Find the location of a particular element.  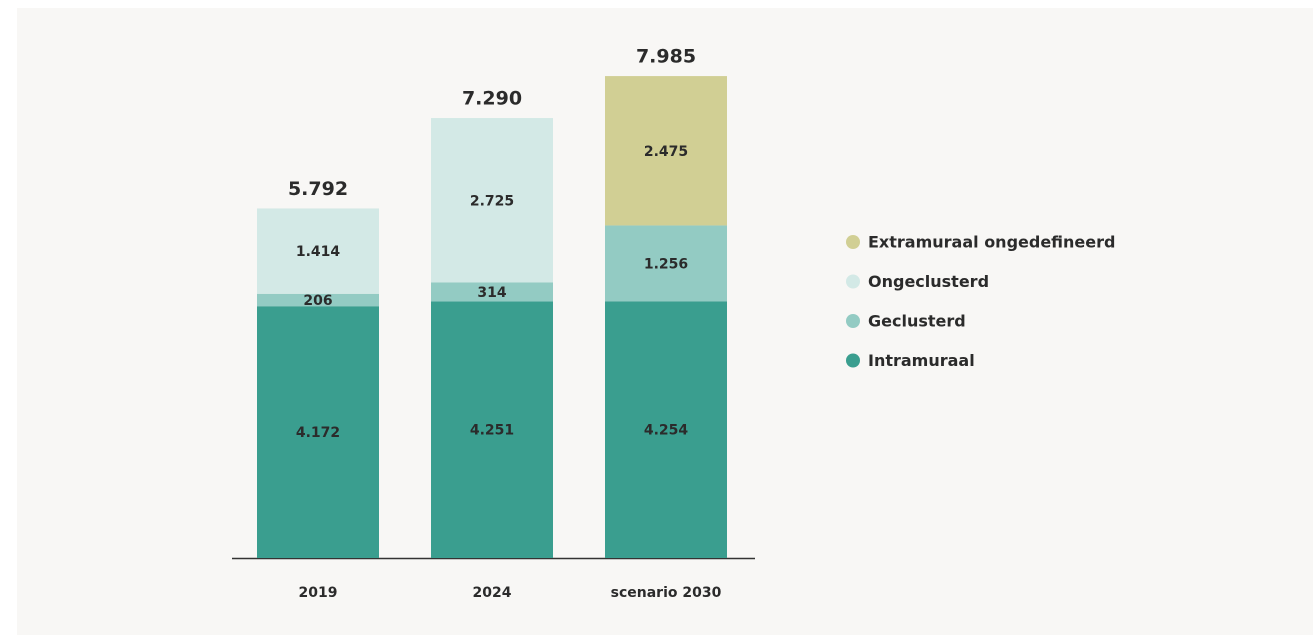

data-label: 4.254 is located at coordinates (666, 431).